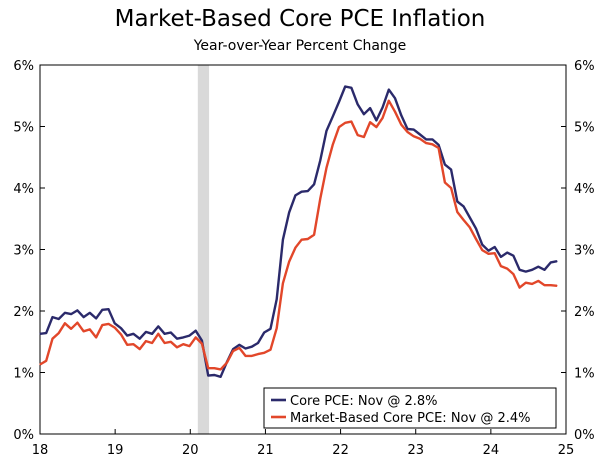 Image resolution: width=600 pixels, height=461 pixels. I want to click on y-tick-label-left: 5%, so click(23, 128).